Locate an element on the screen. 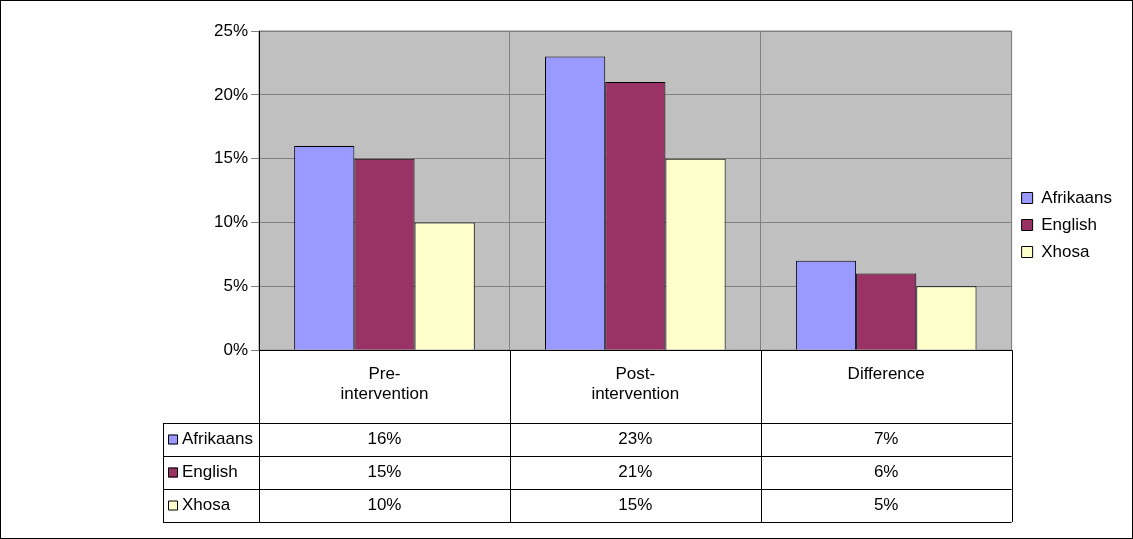 The image size is (1133, 539). data-label: 7% is located at coordinates (886, 439).